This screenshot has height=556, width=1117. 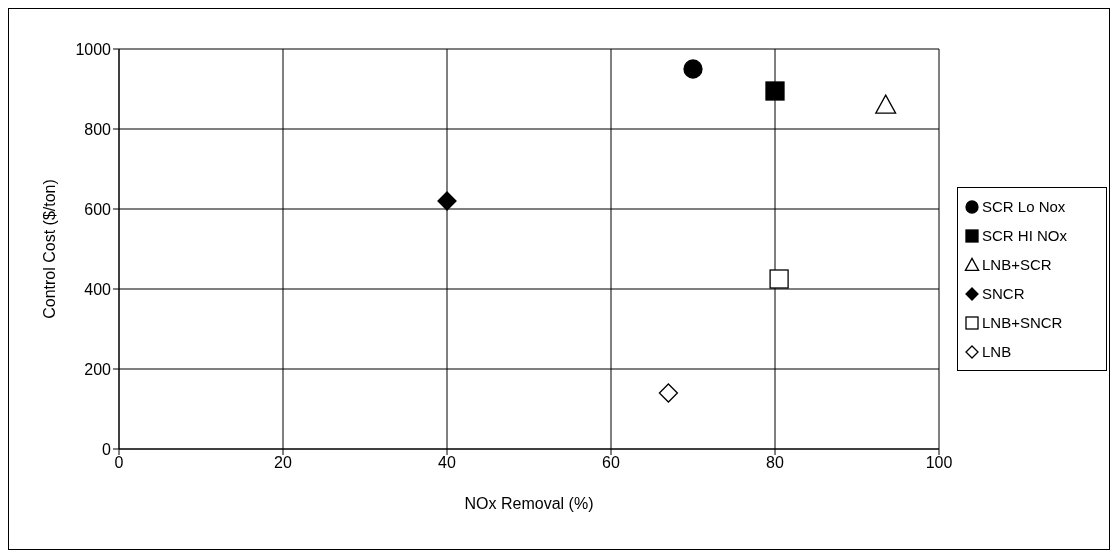 I want to click on x-tick-label: 20, so click(x=283, y=463).